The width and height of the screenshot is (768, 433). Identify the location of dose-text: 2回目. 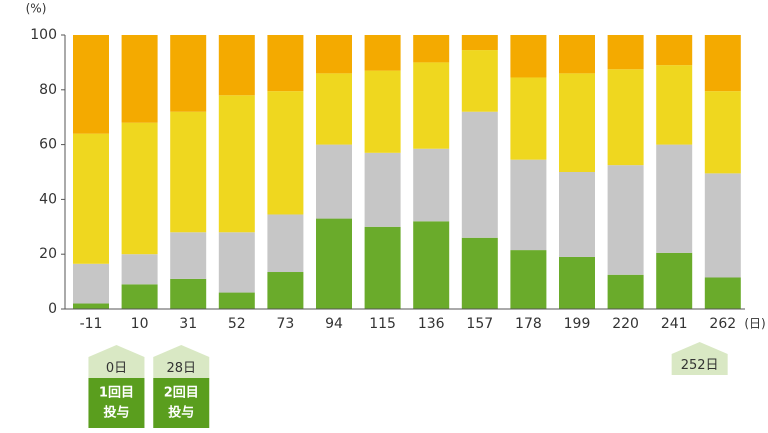
(181, 393).